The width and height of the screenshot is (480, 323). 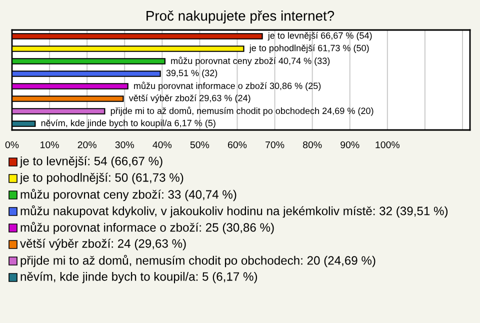 I want to click on text: větší výběr zboží: 24 (29,63 %), so click(x=103, y=244).